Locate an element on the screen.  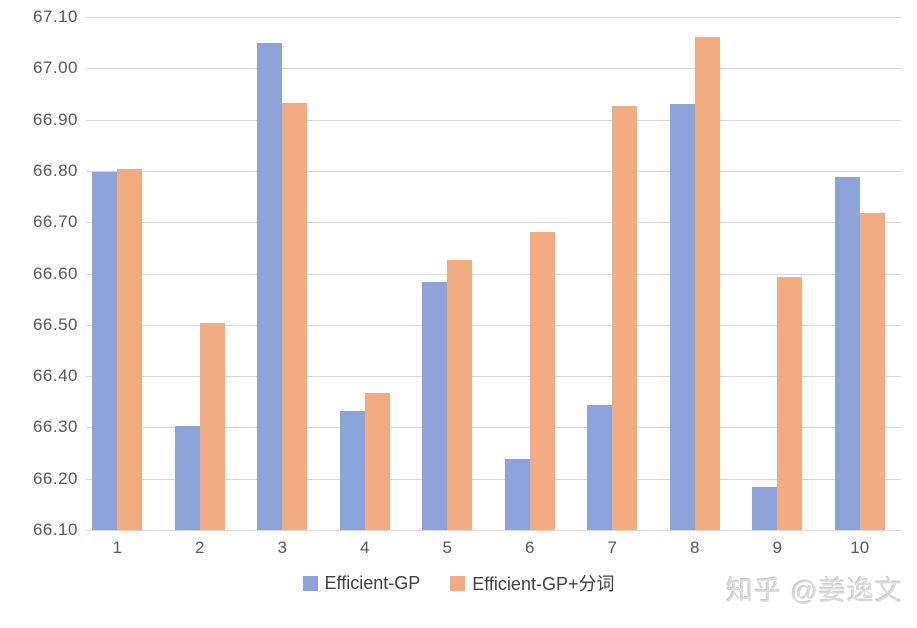
x-category-label: 9 is located at coordinates (777, 547).